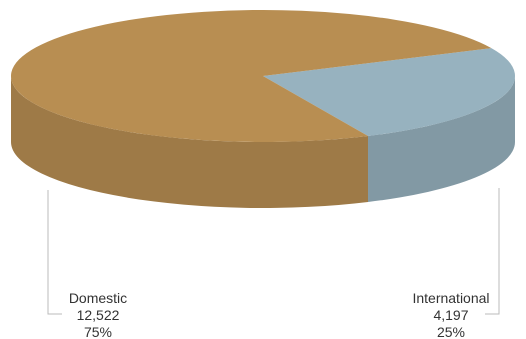  What do you see at coordinates (98, 298) in the screenshot?
I see `slice-name-domestic: Domestic` at bounding box center [98, 298].